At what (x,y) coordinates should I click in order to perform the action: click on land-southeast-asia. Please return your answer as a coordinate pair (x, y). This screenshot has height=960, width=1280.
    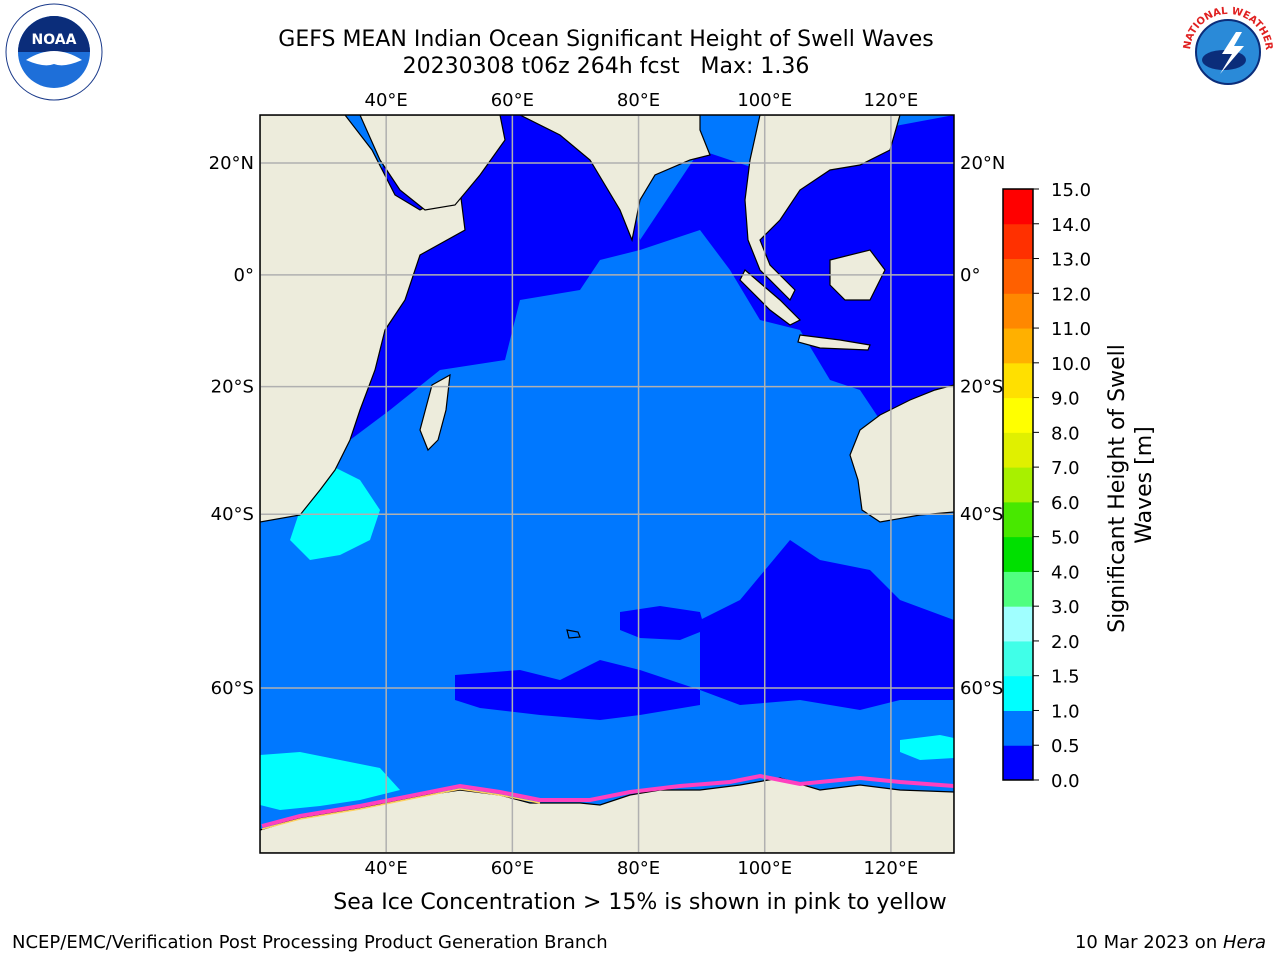
    Looking at the image, I should click on (822, 208).